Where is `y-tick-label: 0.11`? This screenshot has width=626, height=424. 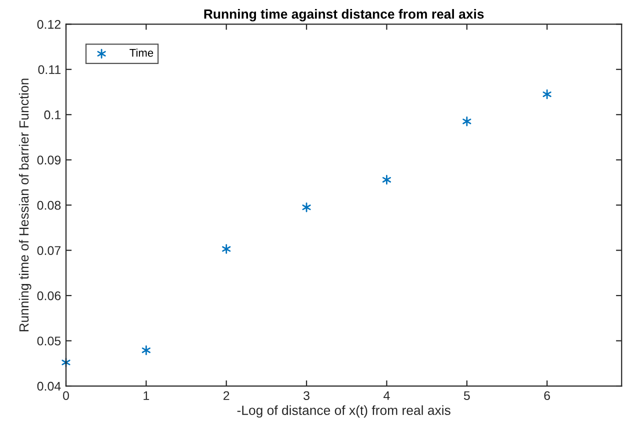
y-tick-label: 0.11 is located at coordinates (49, 69).